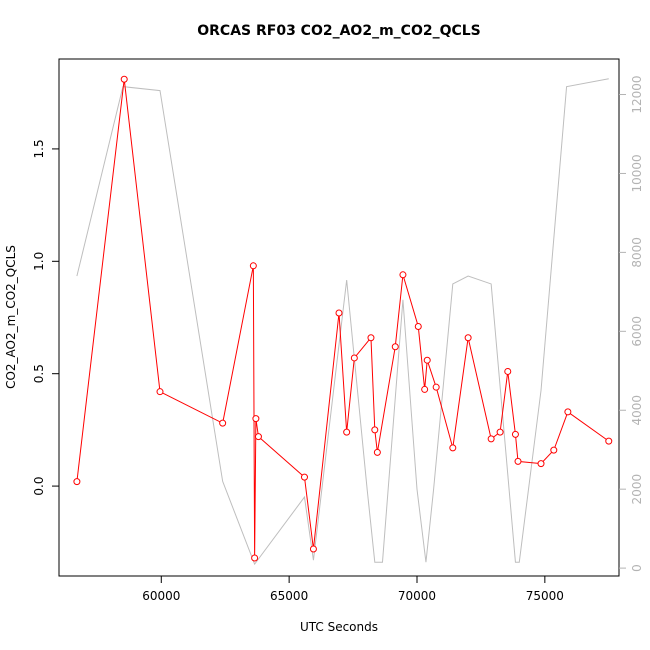 The width and height of the screenshot is (650, 650). I want to click on y-tick-label: 0.0, so click(39, 486).